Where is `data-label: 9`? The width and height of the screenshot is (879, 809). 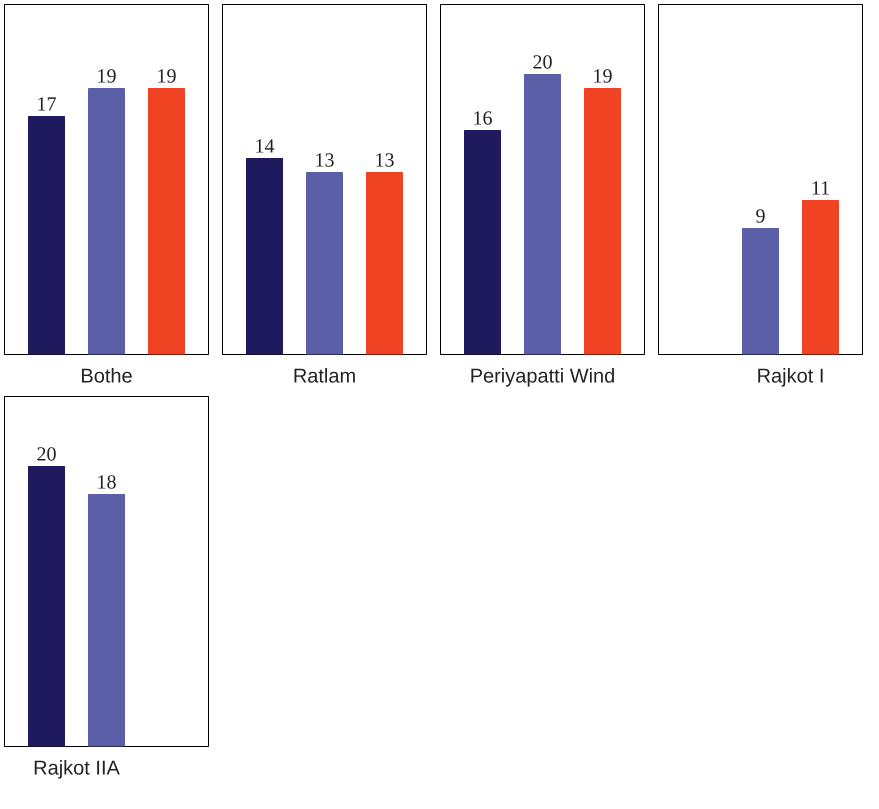 data-label: 9 is located at coordinates (761, 217).